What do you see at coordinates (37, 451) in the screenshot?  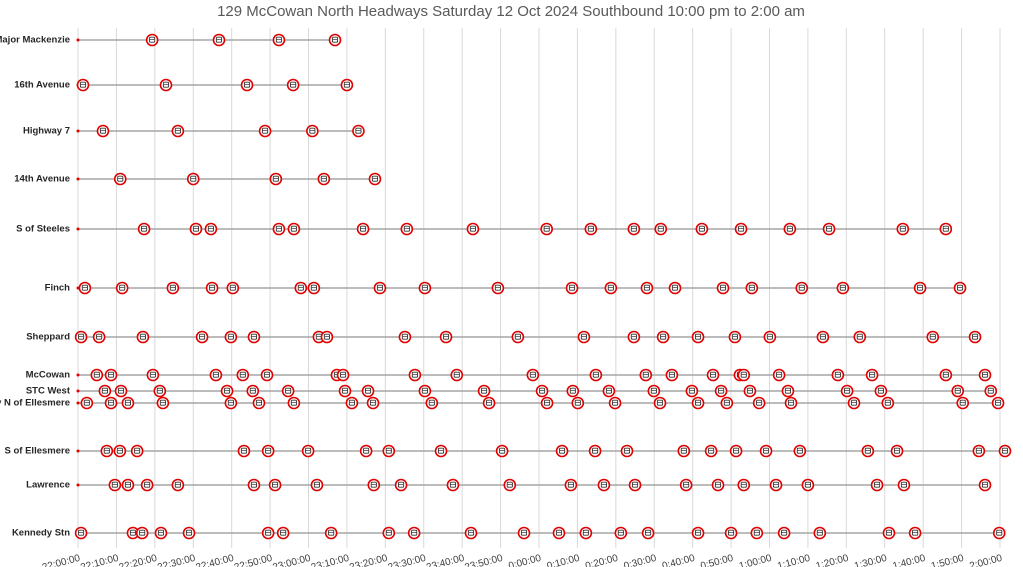 I see `stop-label: S of Ellesmere` at bounding box center [37, 451].